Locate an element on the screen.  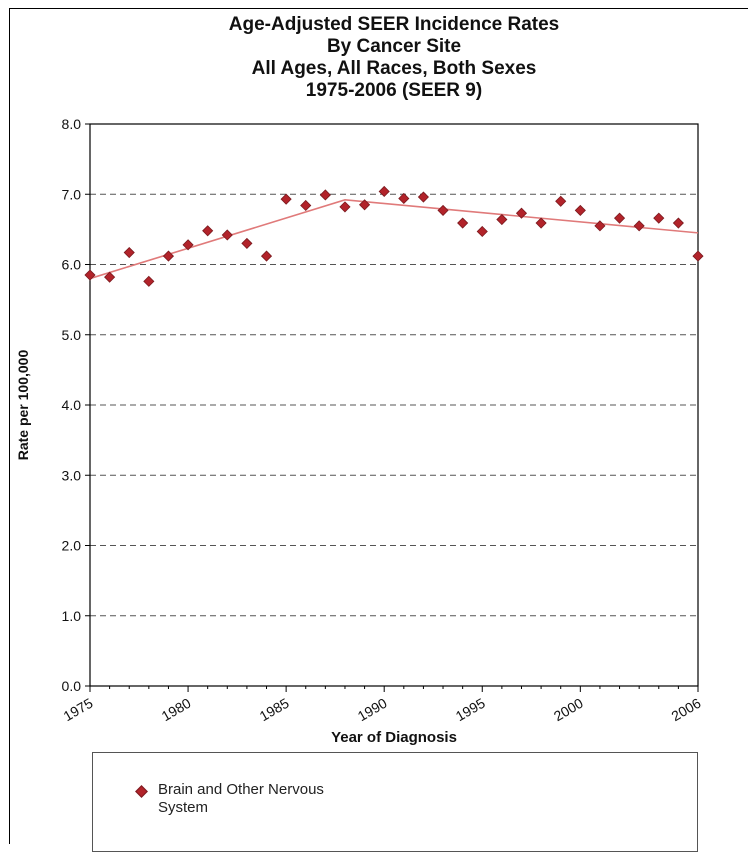
y-tick-label: 7.0 is located at coordinates (72, 194).